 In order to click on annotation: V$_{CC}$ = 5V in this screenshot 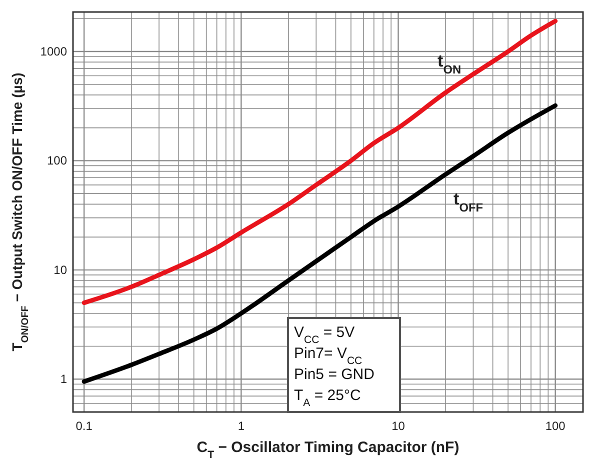, I will do `click(324, 335)`.